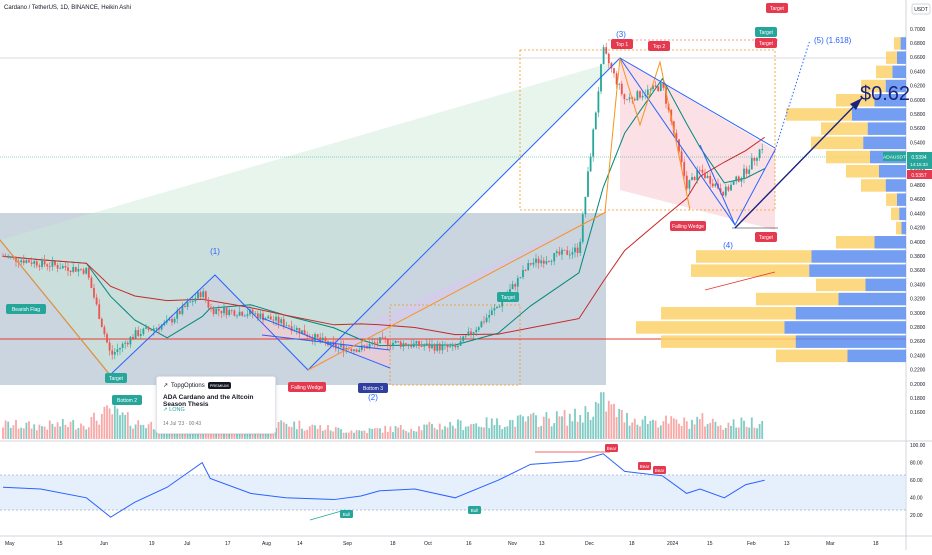 This screenshot has height=555, width=932. Describe the element at coordinates (474, 510) in the screenshot. I see `rsi-bull-tag-2: Bull` at that location.